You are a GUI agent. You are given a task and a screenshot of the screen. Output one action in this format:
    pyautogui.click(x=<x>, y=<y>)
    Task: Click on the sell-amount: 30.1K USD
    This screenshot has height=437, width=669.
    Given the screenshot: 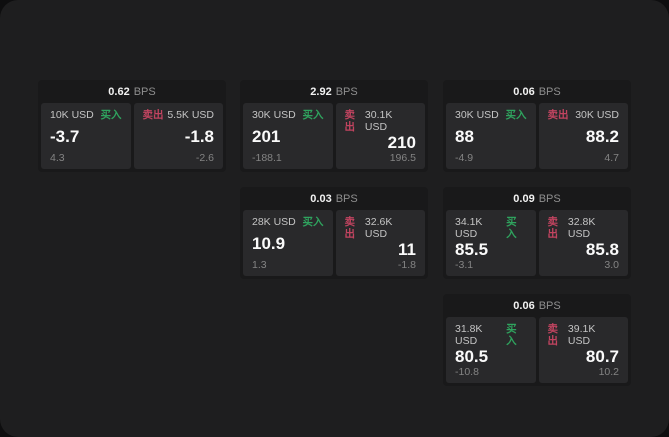 What is the action you would take?
    pyautogui.click(x=378, y=121)
    